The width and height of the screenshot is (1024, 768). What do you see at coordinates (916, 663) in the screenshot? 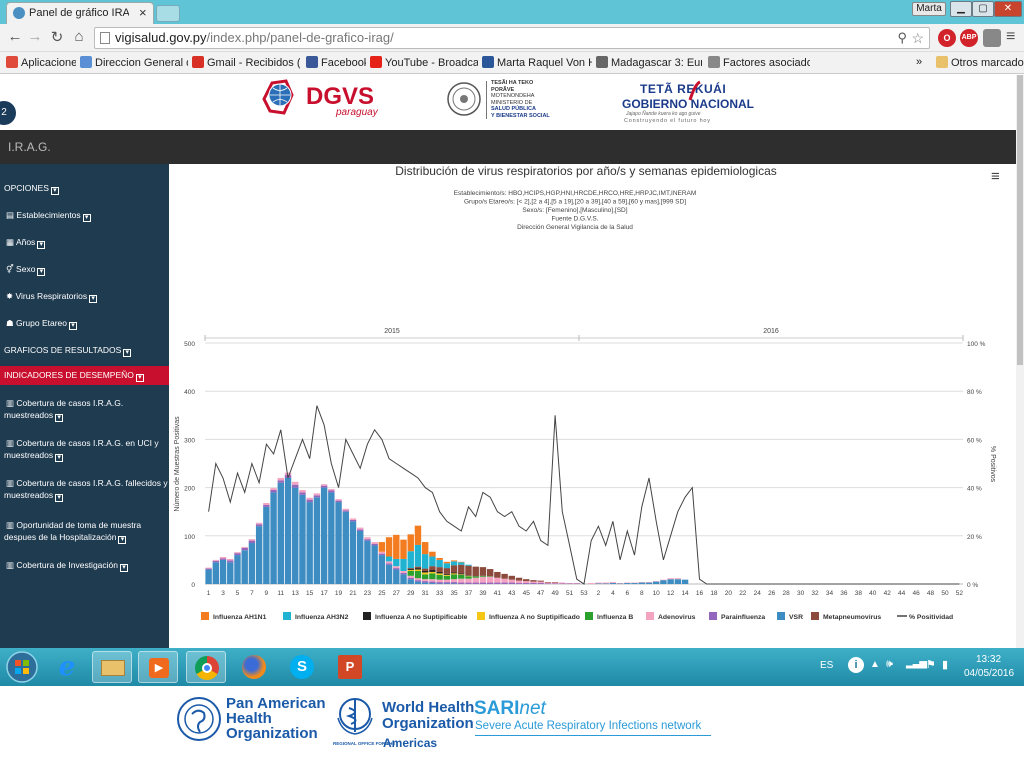
I see `network-icon: ▂▃▅` at bounding box center [916, 663].